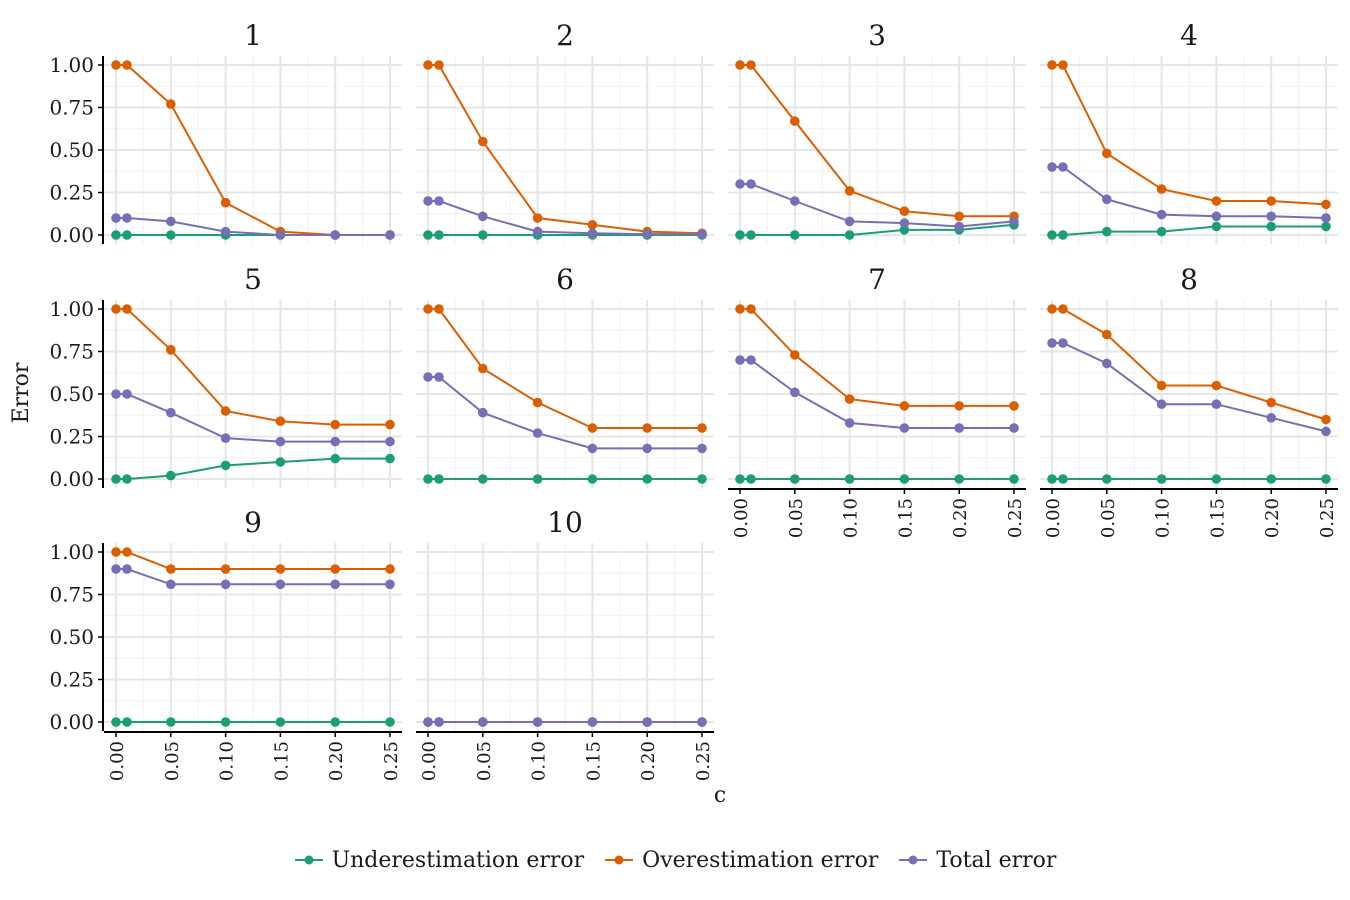  Describe the element at coordinates (71, 309) in the screenshot. I see `y-tick-label: 1.00` at that location.